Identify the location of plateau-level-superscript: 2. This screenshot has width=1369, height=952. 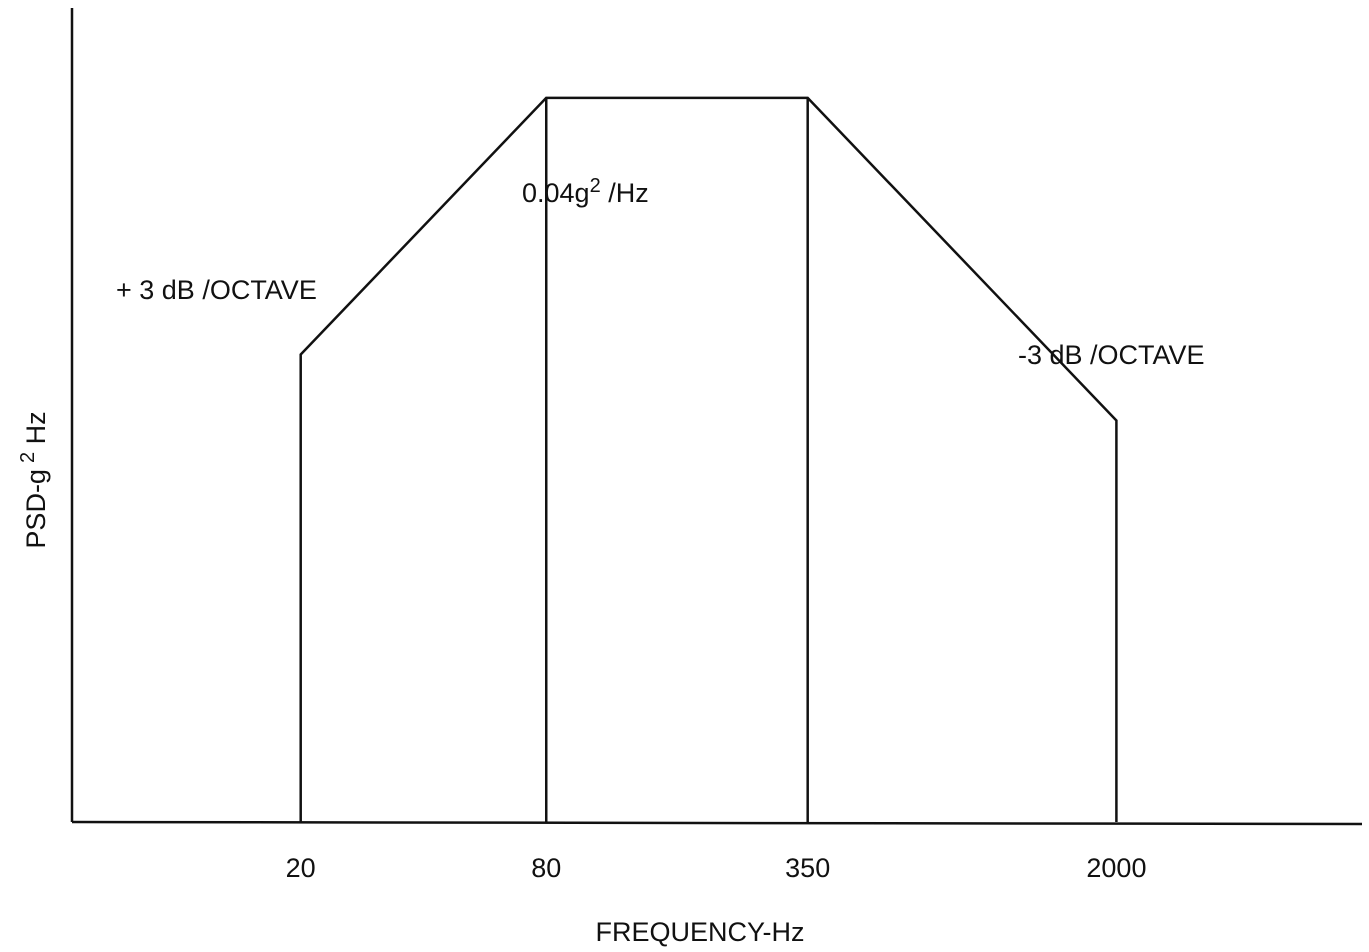
(595, 186).